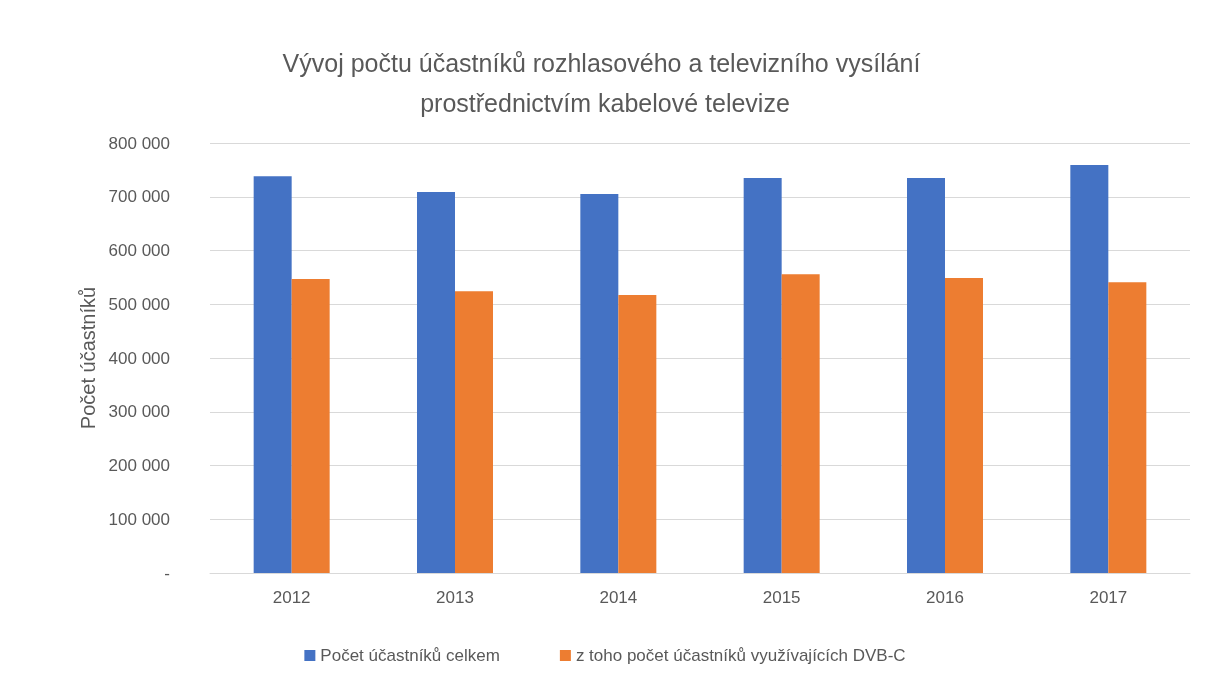 This screenshot has height=689, width=1210. What do you see at coordinates (139, 304) in the screenshot?
I see `y-tick-label: 500 000` at bounding box center [139, 304].